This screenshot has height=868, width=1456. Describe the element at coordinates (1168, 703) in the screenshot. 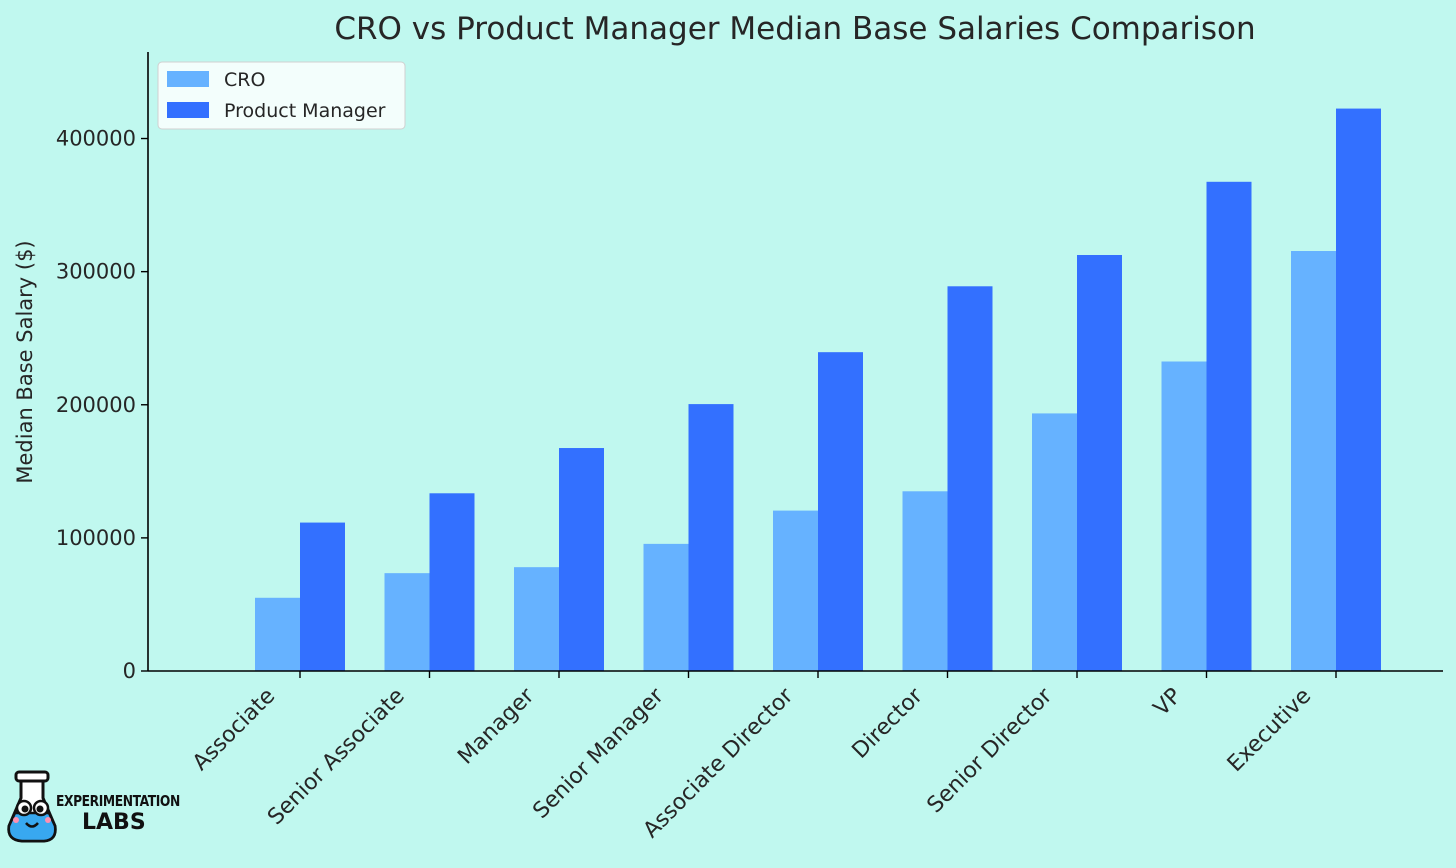

I see `x-tick-label: VP` at that location.